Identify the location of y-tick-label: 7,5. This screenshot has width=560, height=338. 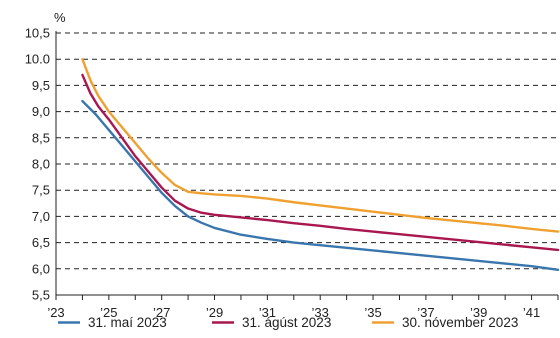
(41, 190).